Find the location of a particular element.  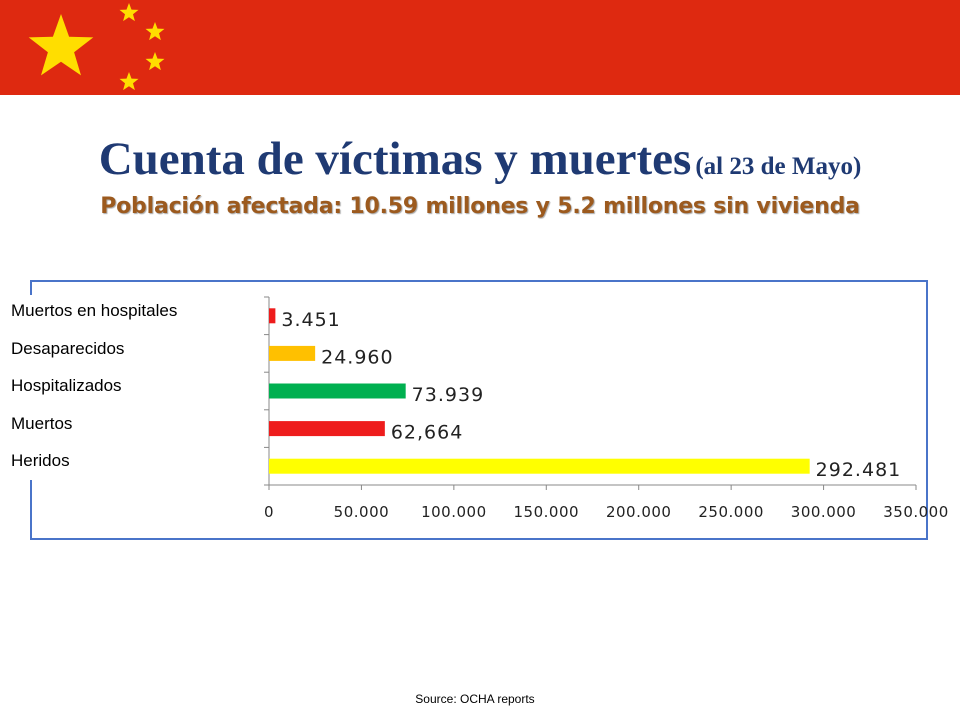

data-label: 24.960 is located at coordinates (357, 357).